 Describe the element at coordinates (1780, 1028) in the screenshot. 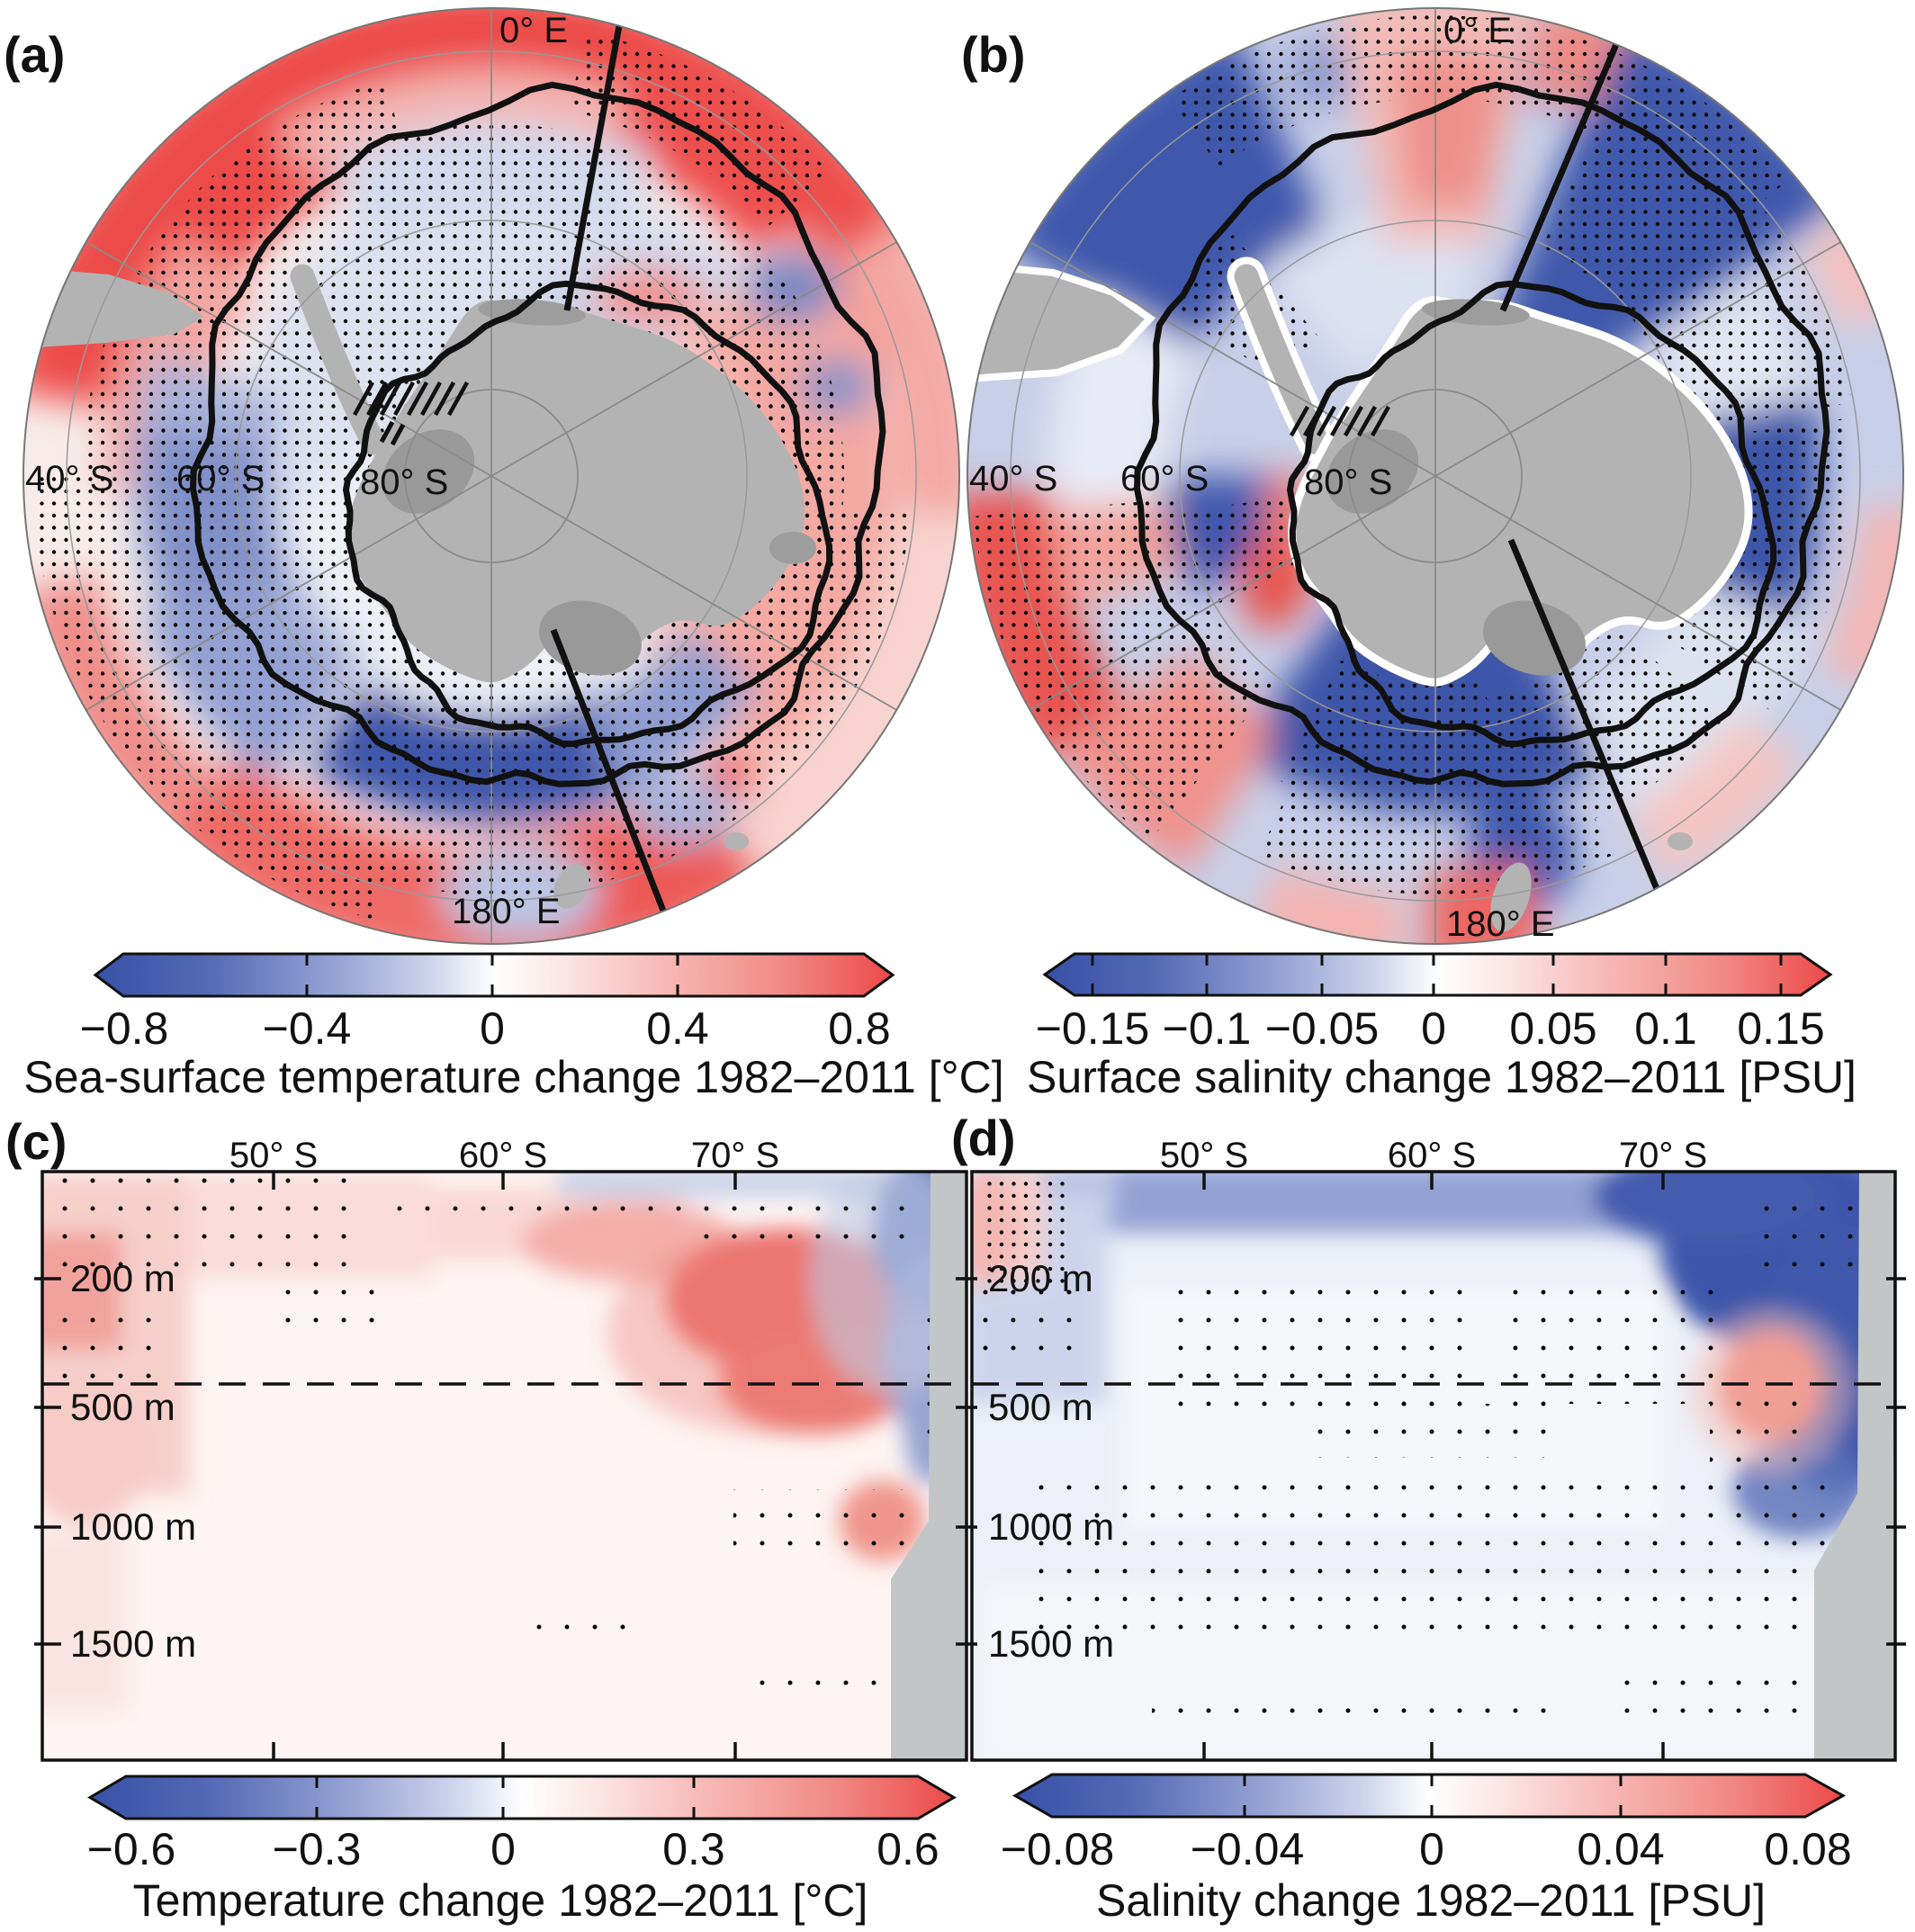

I see `svg-text: 0.15` at that location.